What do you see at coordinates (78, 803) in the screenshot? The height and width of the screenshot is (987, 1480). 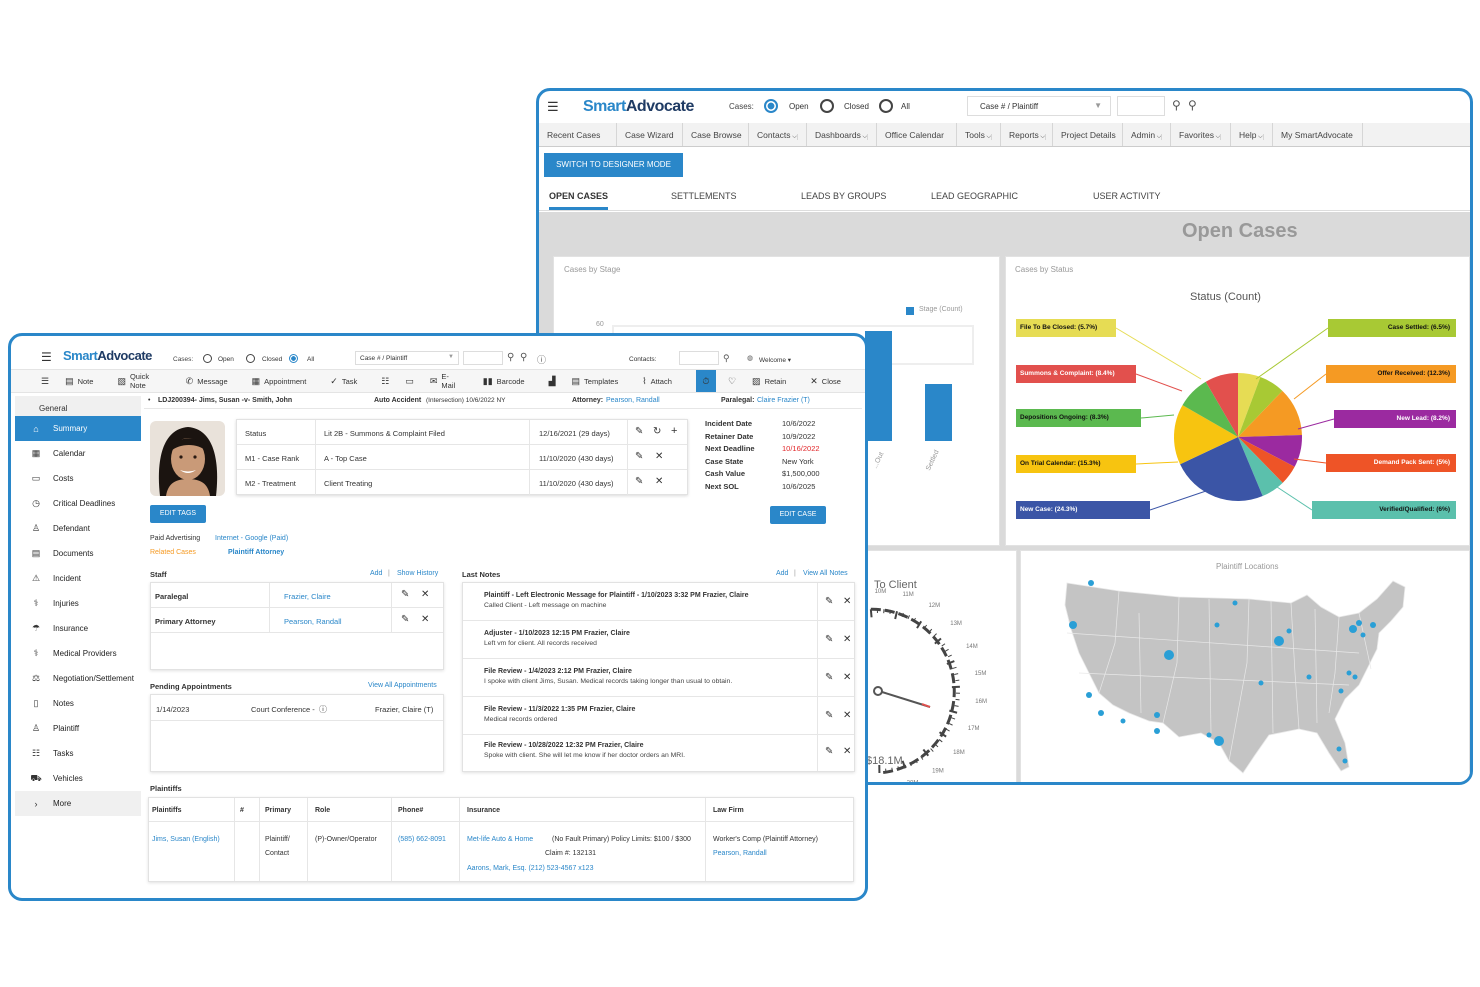 I see `sidebar-item-more: › More` at bounding box center [78, 803].